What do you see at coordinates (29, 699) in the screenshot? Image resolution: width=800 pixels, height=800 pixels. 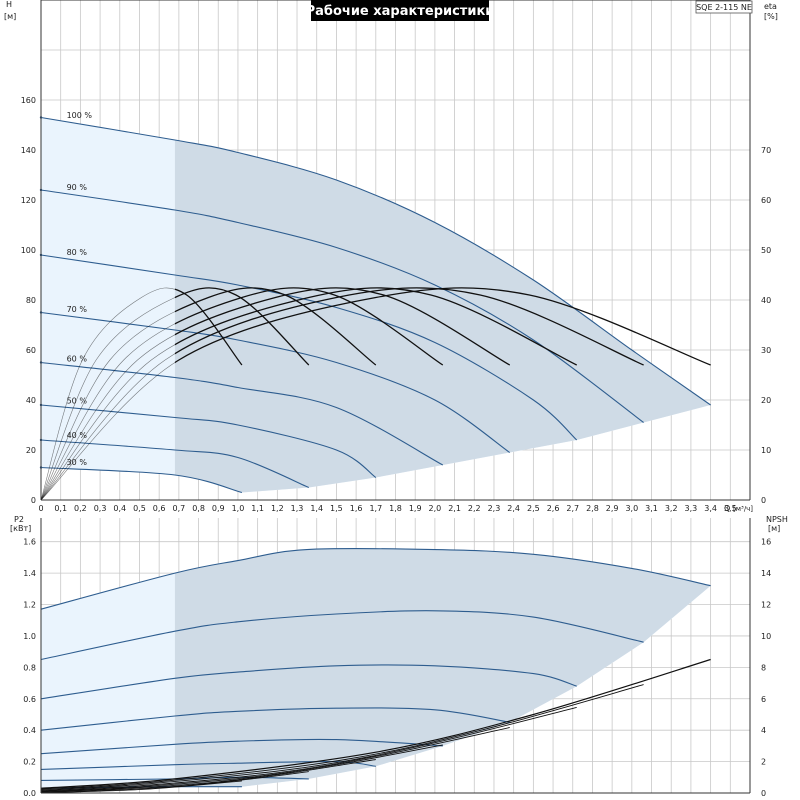 I see `p2-tick-label: 0.6` at bounding box center [29, 699].